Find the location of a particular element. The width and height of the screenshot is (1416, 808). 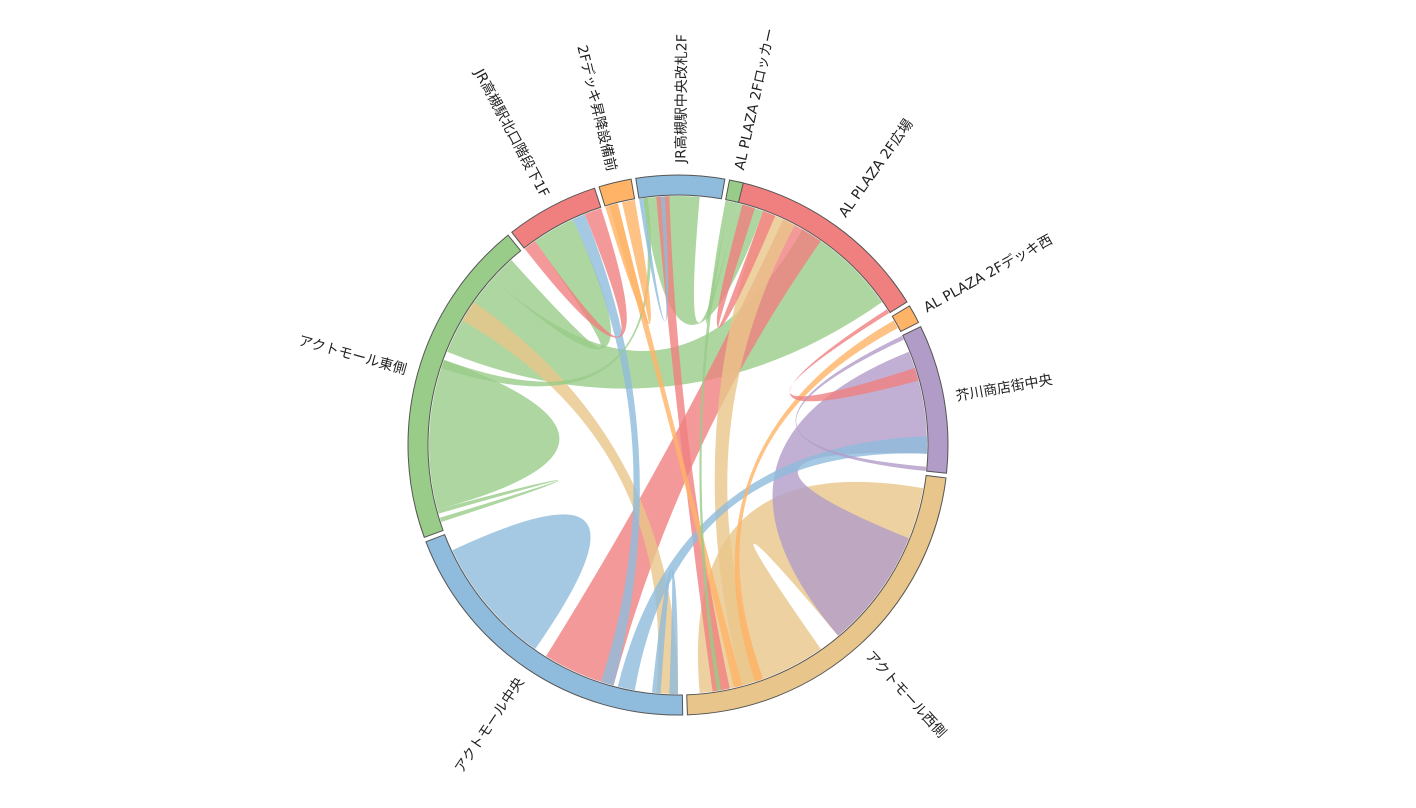

group-label: アクトモール東側 is located at coordinates (353, 355).